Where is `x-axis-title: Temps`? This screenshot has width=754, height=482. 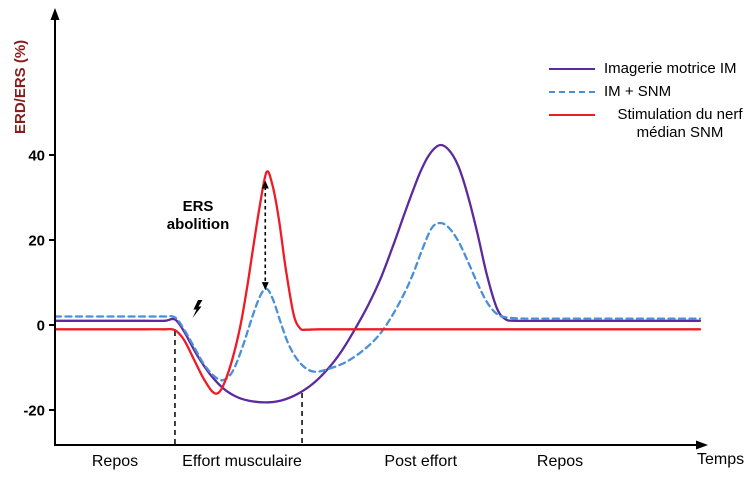
x-axis-title: Temps is located at coordinates (721, 459).